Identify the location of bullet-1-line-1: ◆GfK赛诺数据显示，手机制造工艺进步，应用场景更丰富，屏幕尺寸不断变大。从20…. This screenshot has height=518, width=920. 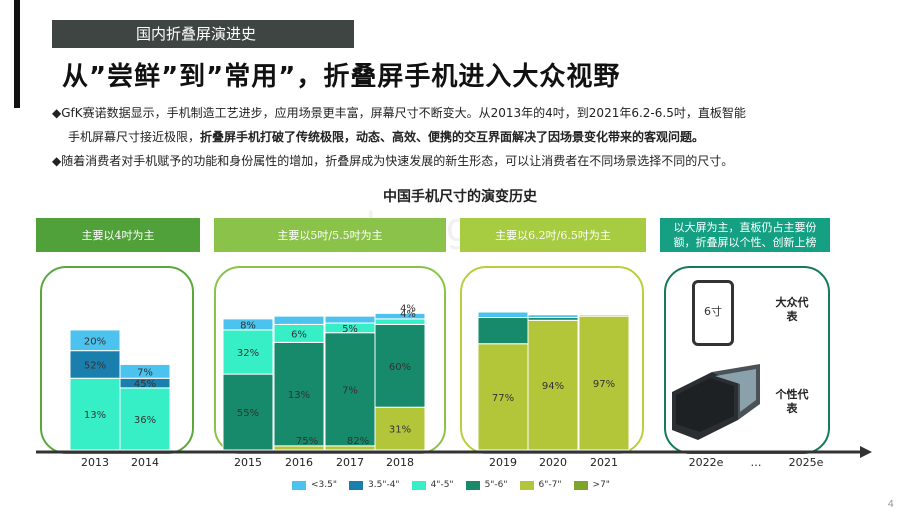
(399, 113).